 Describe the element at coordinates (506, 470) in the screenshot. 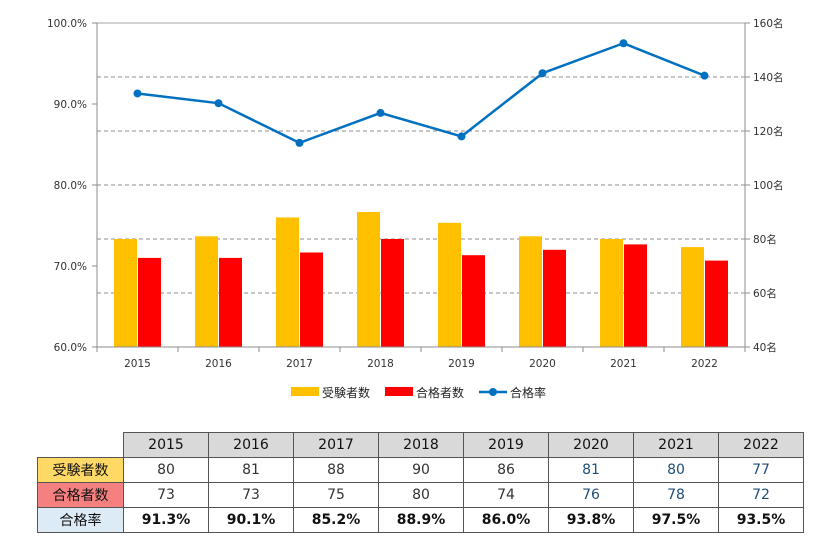

I see `table-cell: 86` at that location.